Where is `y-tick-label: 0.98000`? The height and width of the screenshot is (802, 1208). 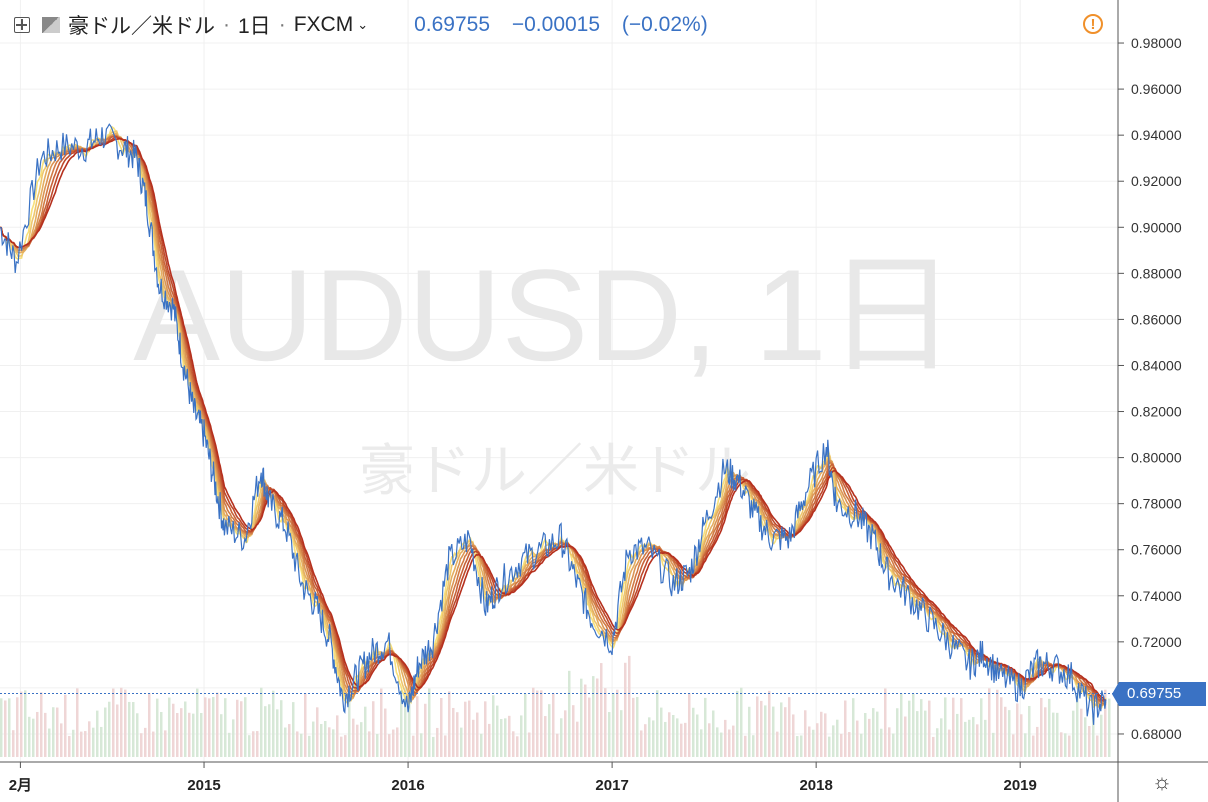 y-tick-label: 0.98000 is located at coordinates (1156, 43).